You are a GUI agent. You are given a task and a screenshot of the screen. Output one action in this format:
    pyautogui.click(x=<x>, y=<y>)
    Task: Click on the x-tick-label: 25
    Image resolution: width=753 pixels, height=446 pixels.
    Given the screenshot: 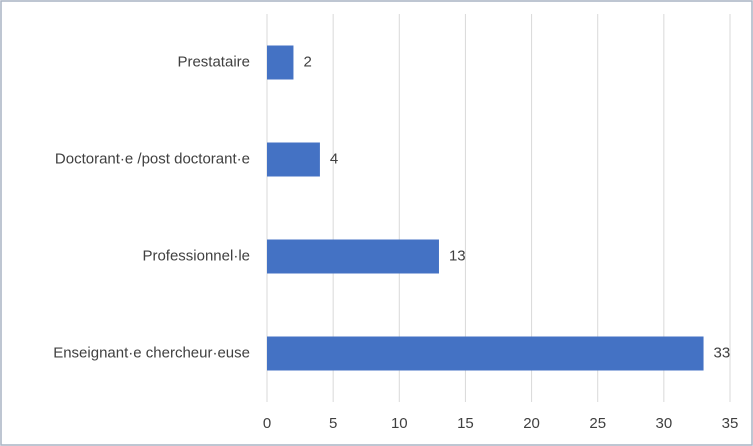 What is the action you would take?
    pyautogui.click(x=597, y=423)
    